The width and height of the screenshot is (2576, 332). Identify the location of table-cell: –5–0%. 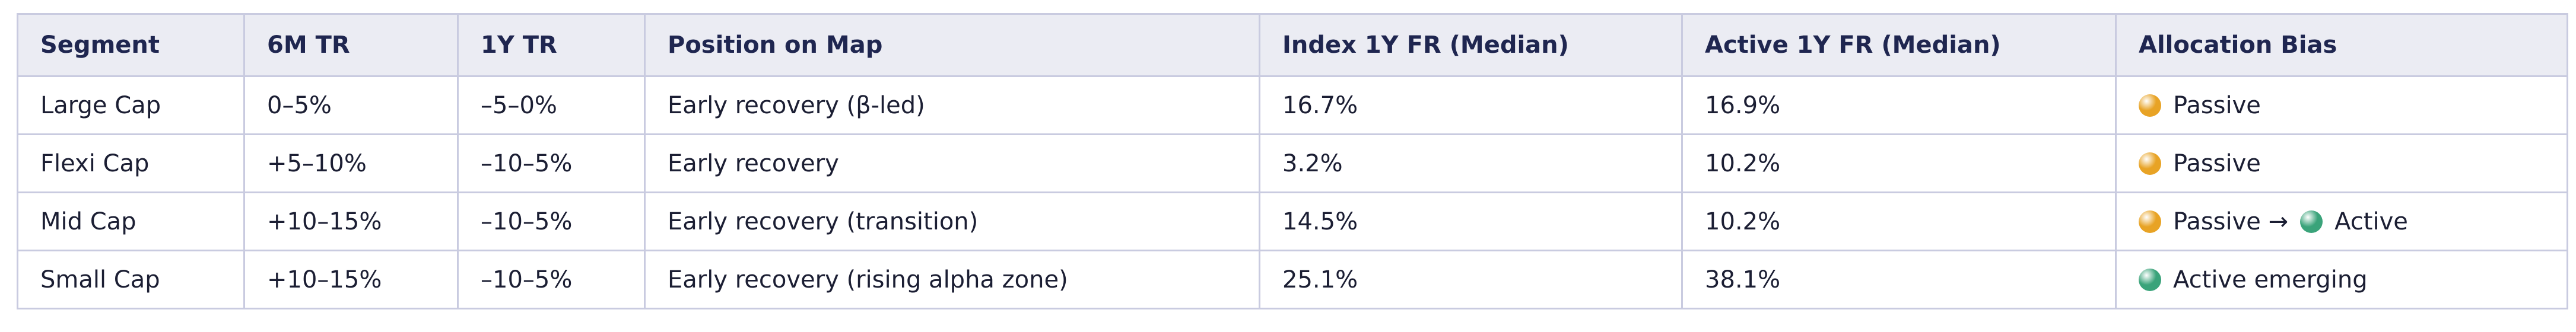
(551, 105).